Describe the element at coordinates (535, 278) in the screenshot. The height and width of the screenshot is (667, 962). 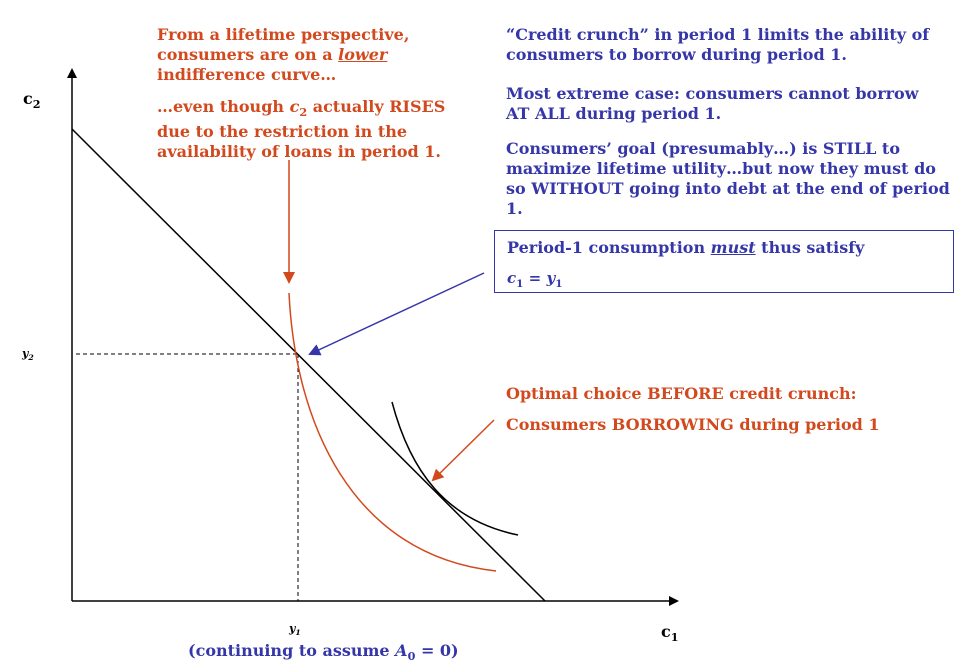
I see `eq-mid: =` at that location.